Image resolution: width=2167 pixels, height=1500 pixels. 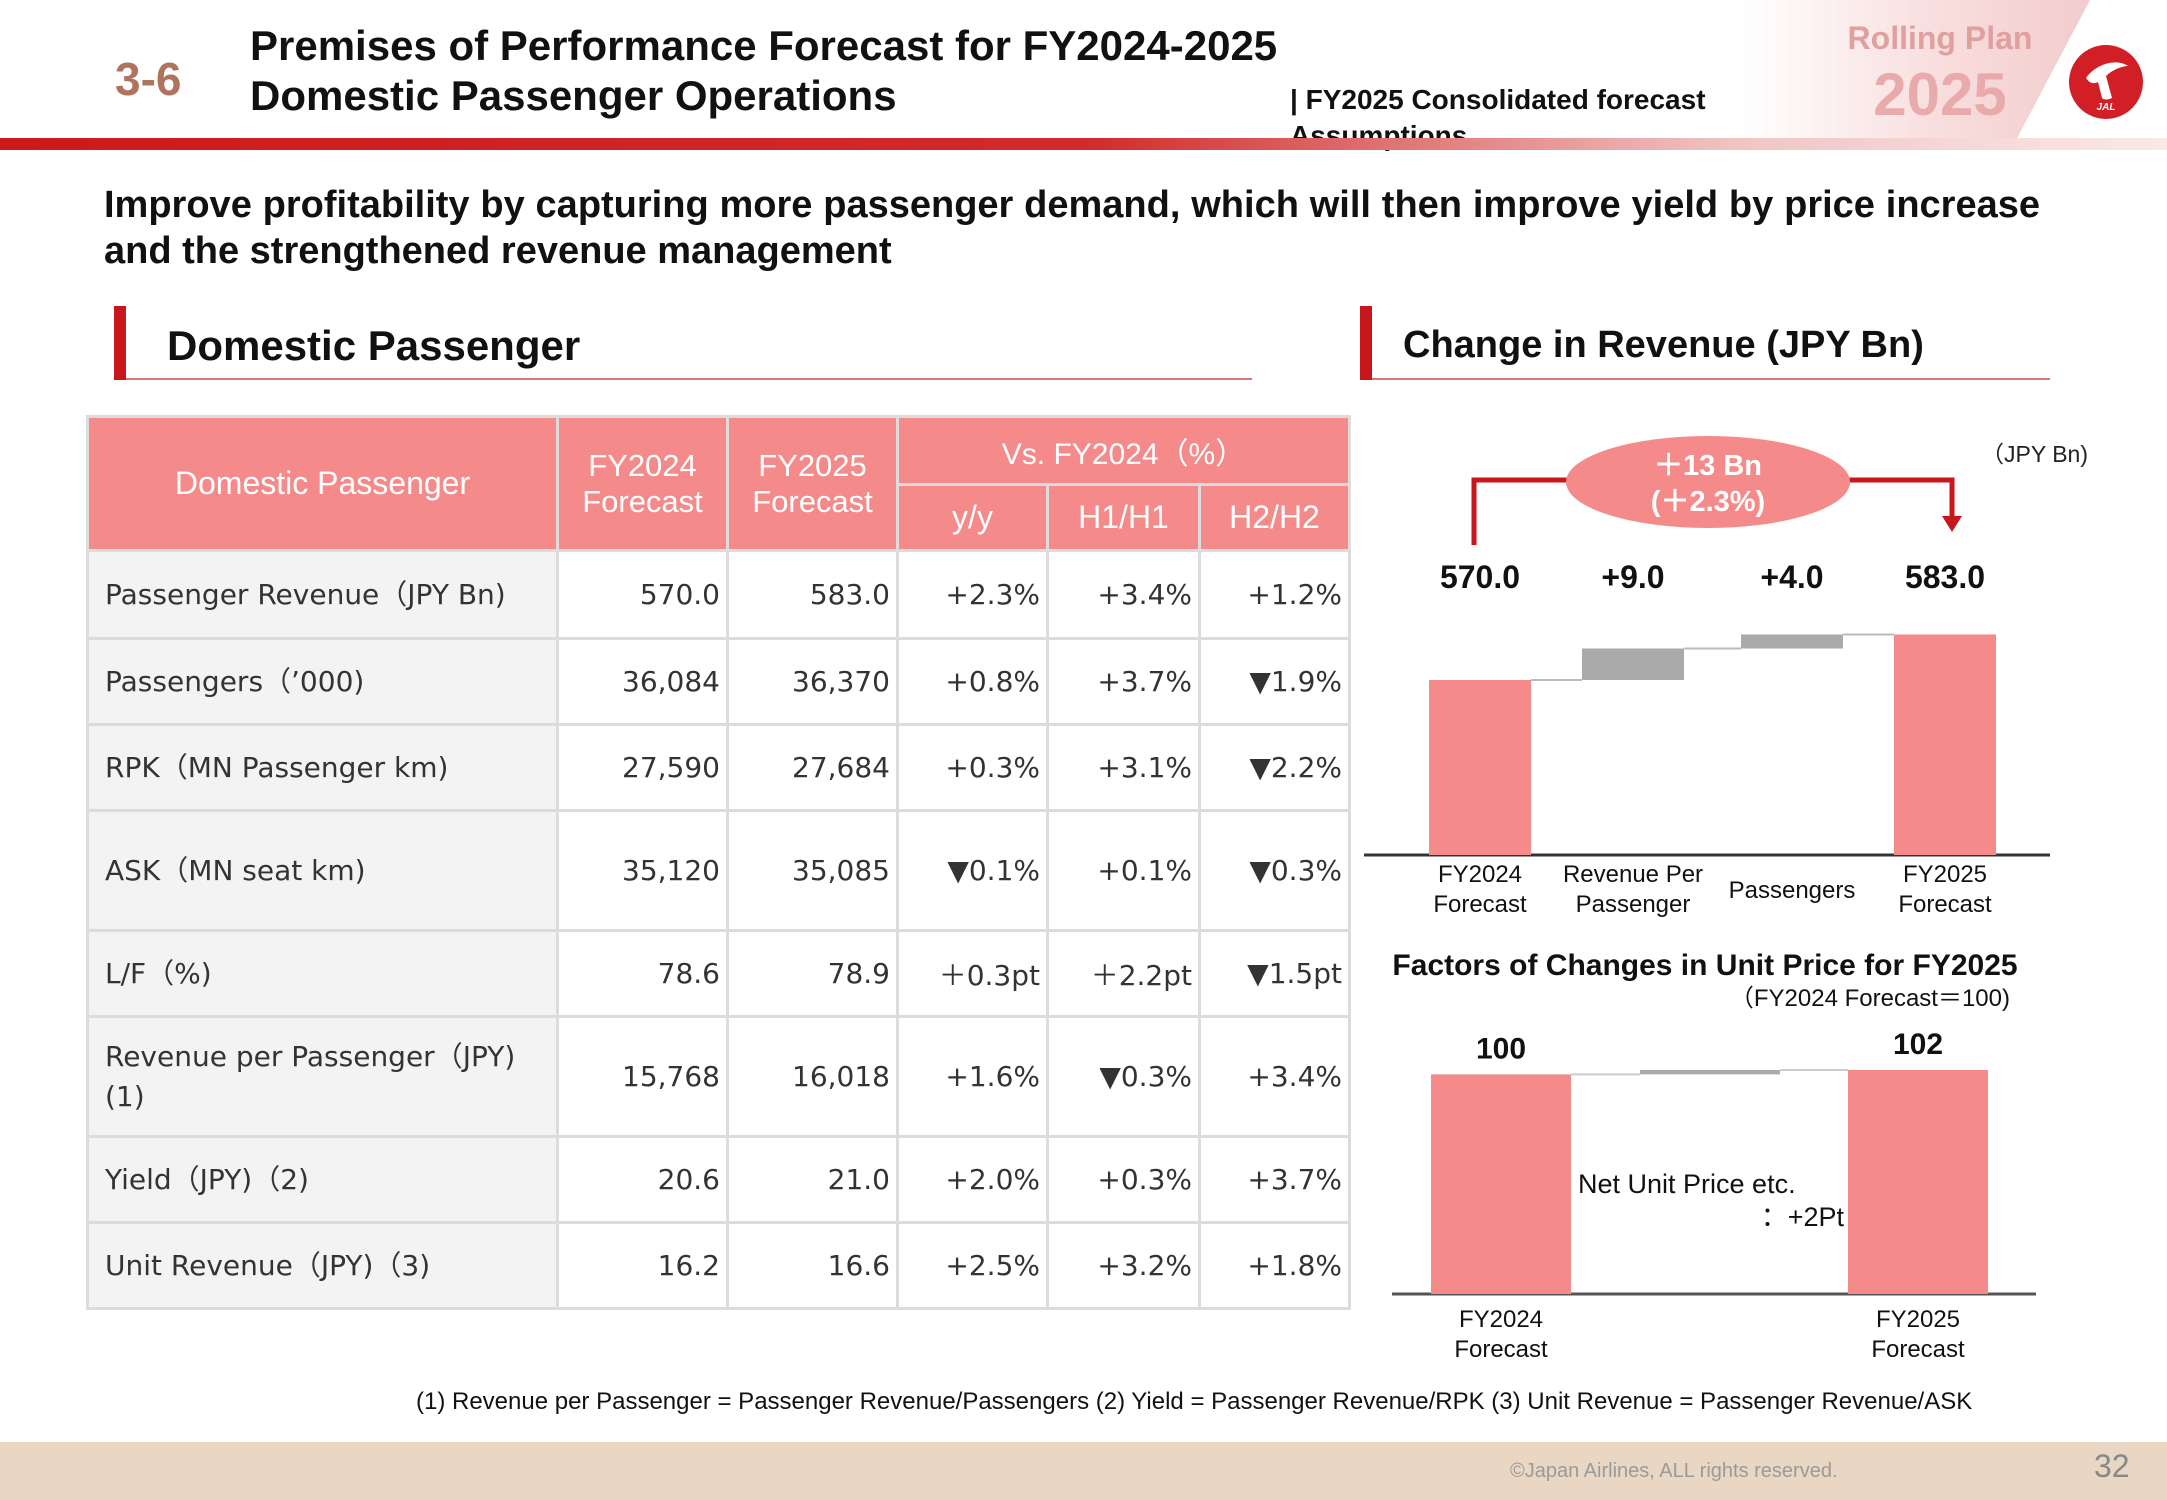 I want to click on table-cell: +1.2%, so click(x=1274, y=594).